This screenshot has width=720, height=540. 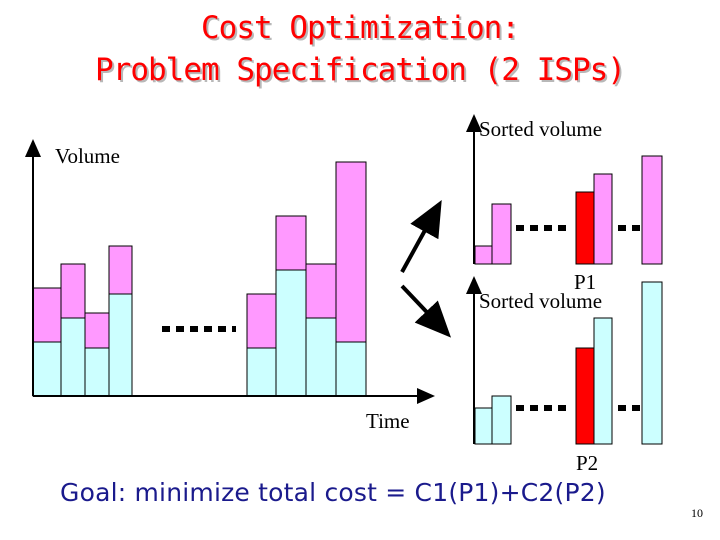 I want to click on page-number: 10, so click(x=697, y=513).